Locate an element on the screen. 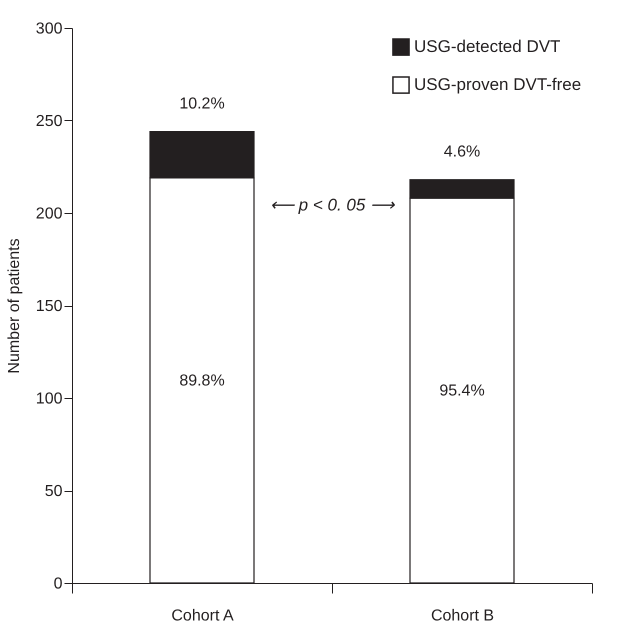 This screenshot has width=644, height=640. annotation: 89.8% is located at coordinates (202, 381).